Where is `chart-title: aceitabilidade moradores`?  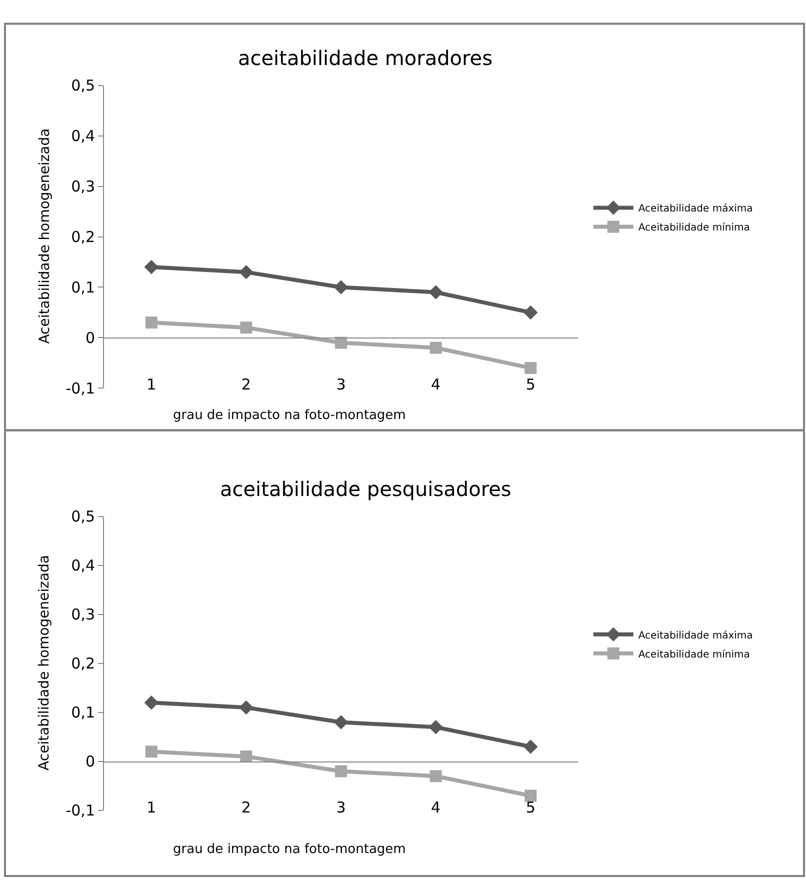
chart-title: aceitabilidade moradores is located at coordinates (365, 58).